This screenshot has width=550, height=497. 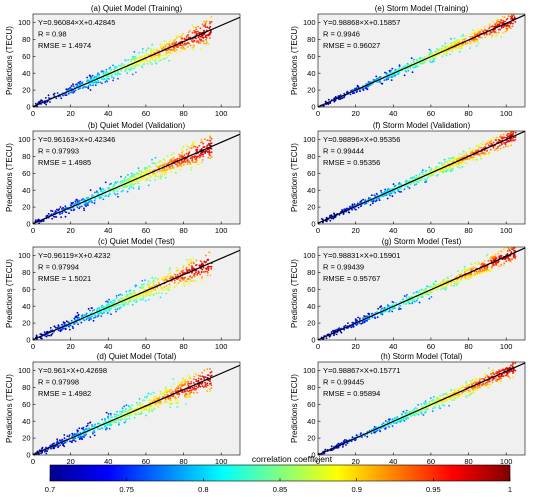 I want to click on x-tick-label: 0, so click(x=318, y=230).